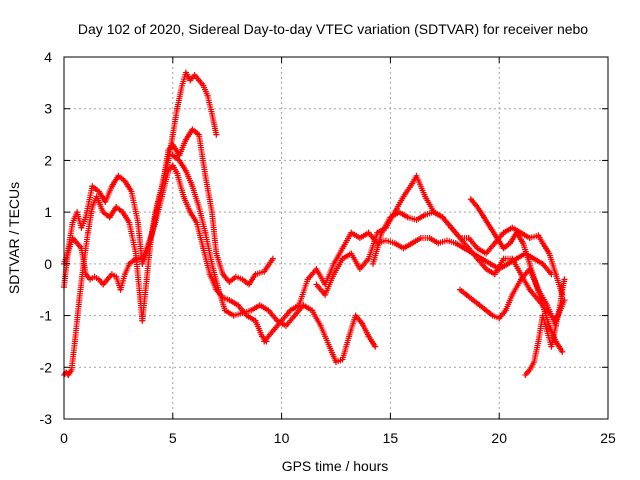 This screenshot has height=480, width=640. What do you see at coordinates (499, 438) in the screenshot?
I see `x-tick-label-4: 20` at bounding box center [499, 438].